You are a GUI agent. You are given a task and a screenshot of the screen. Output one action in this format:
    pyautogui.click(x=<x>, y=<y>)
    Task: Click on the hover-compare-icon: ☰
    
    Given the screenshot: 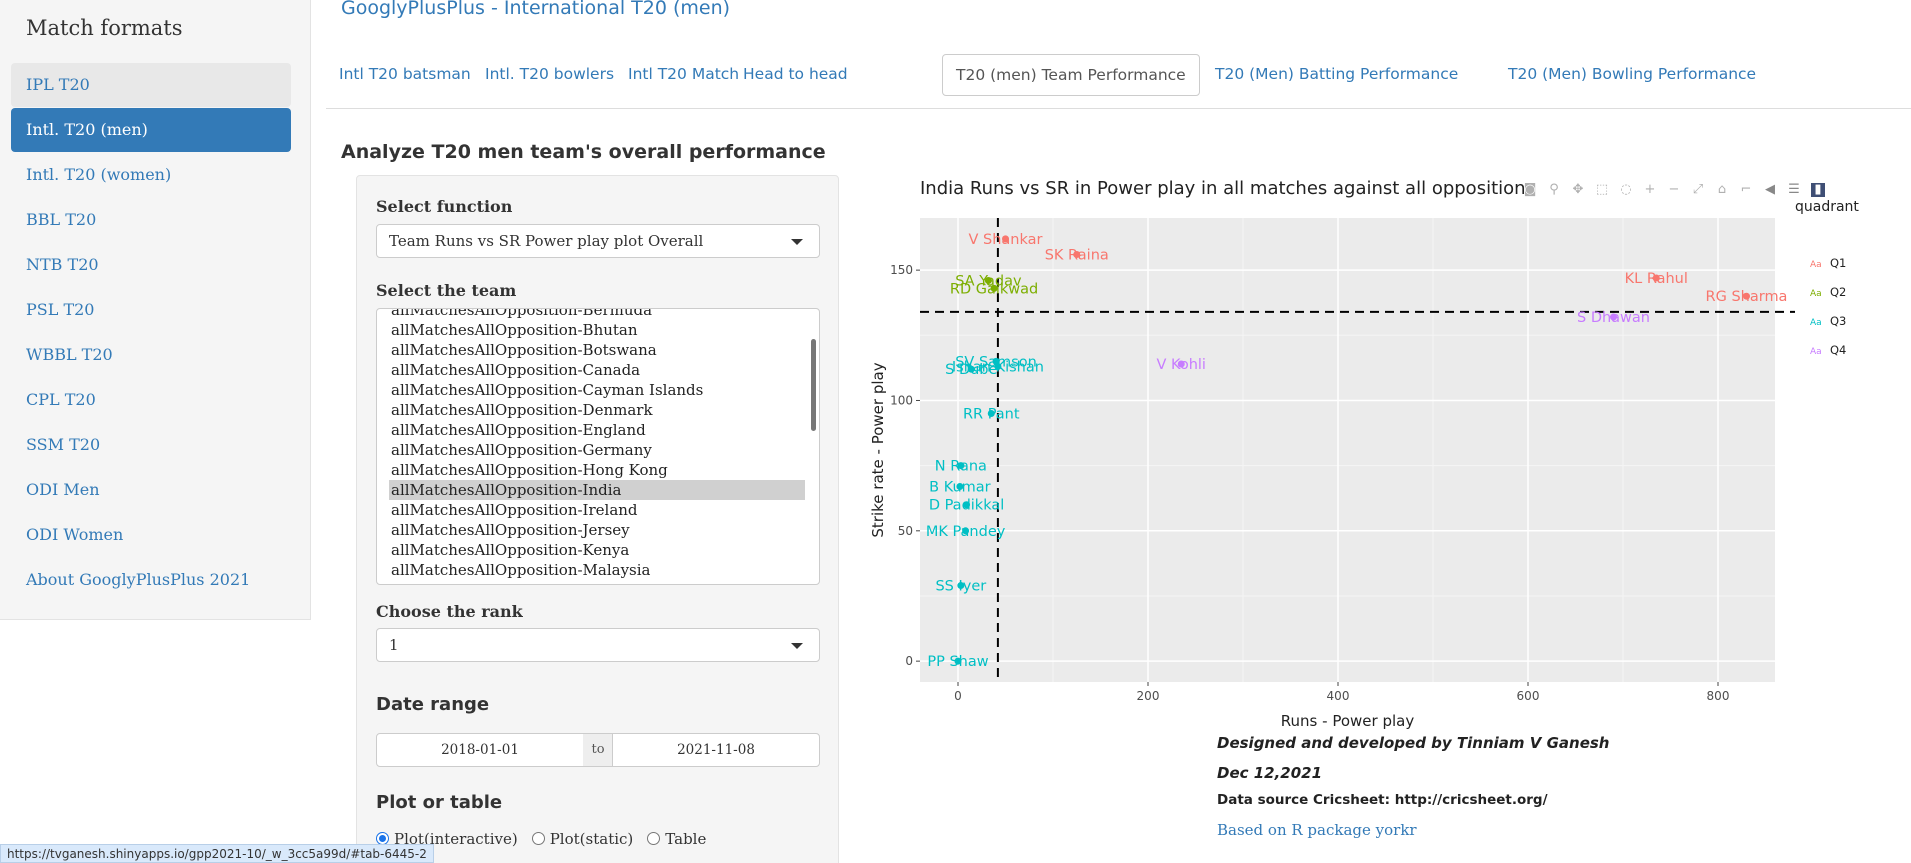 What is the action you would take?
    pyautogui.click(x=1794, y=189)
    